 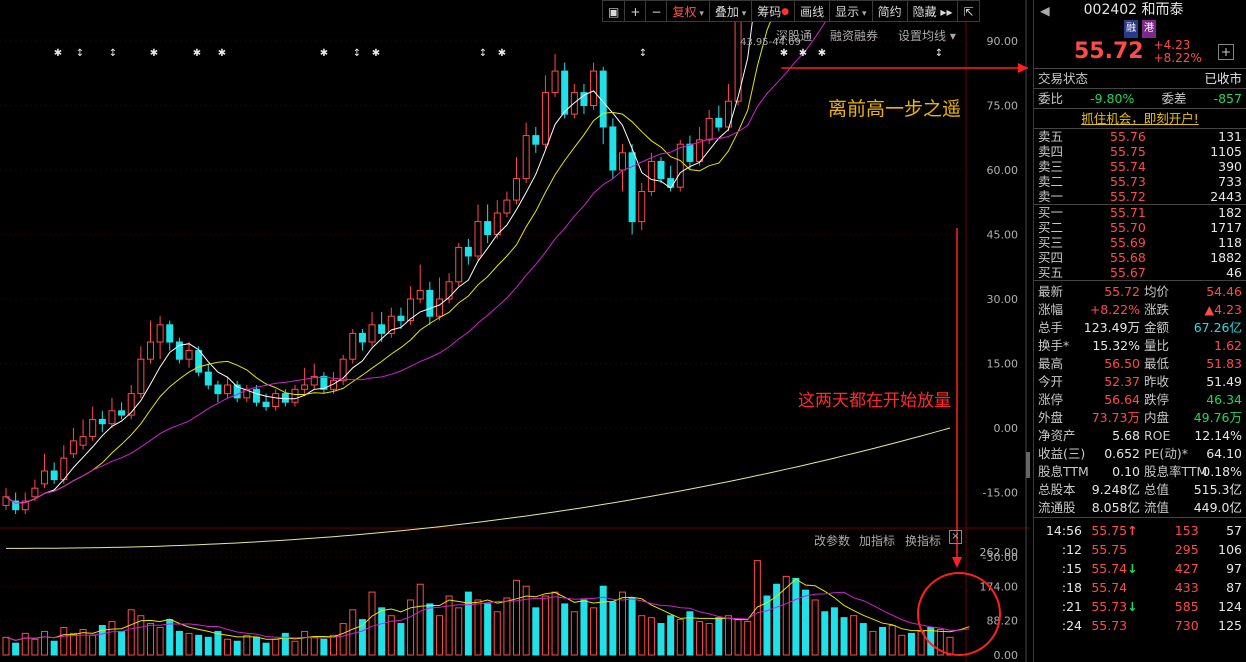 I want to click on orderbook-row: 卖四 55.75 1105, so click(x=1140, y=151).